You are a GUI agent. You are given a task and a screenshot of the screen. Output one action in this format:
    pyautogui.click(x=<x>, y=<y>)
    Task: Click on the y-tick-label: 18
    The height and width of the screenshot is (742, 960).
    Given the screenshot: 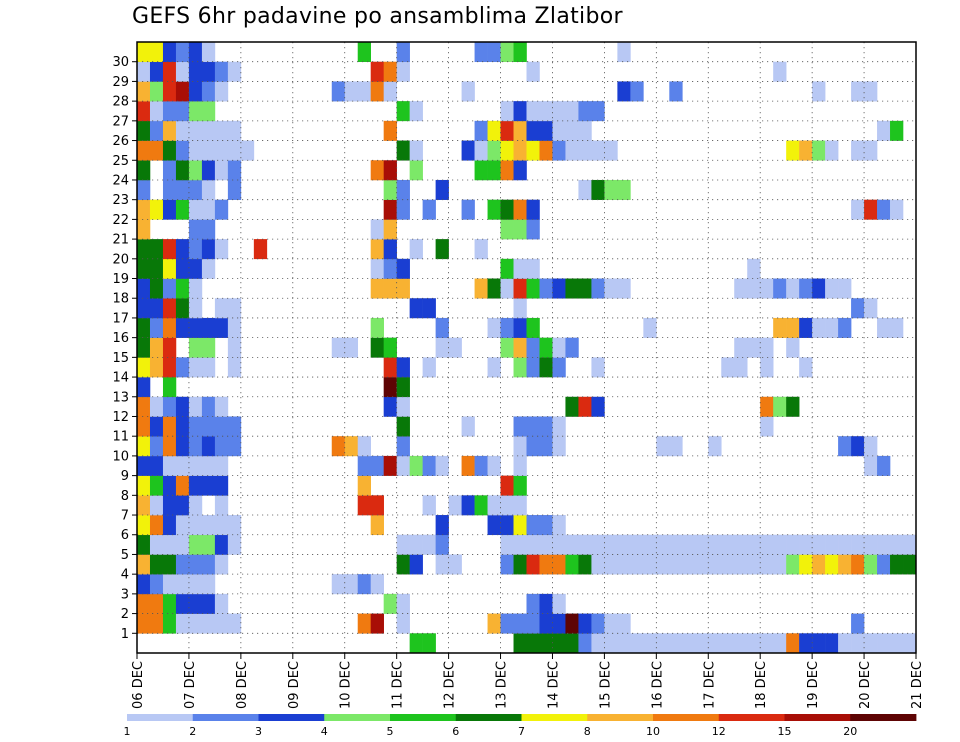 What is the action you would take?
    pyautogui.click(x=120, y=299)
    